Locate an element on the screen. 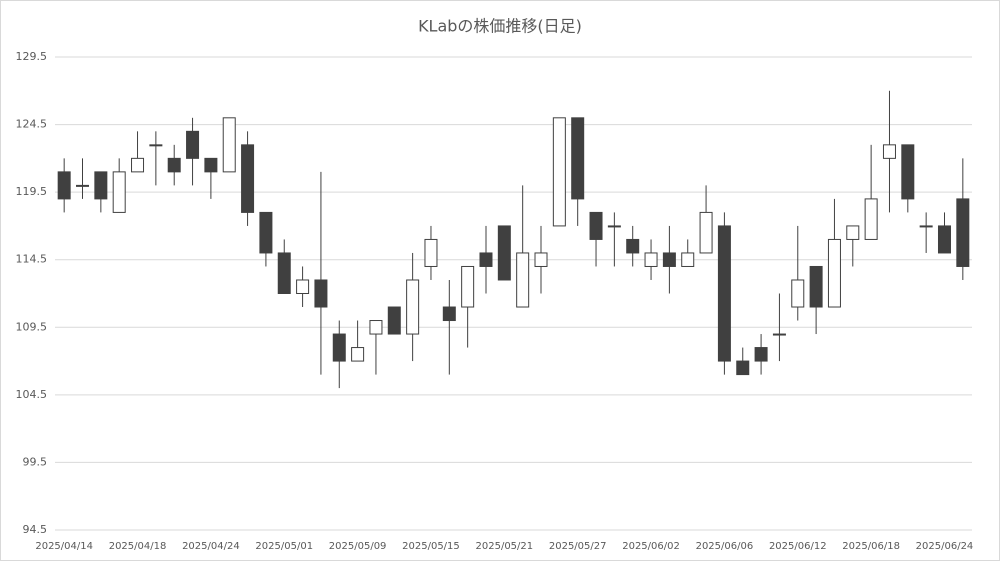  y-tick-label: 119.5 is located at coordinates (32, 191).